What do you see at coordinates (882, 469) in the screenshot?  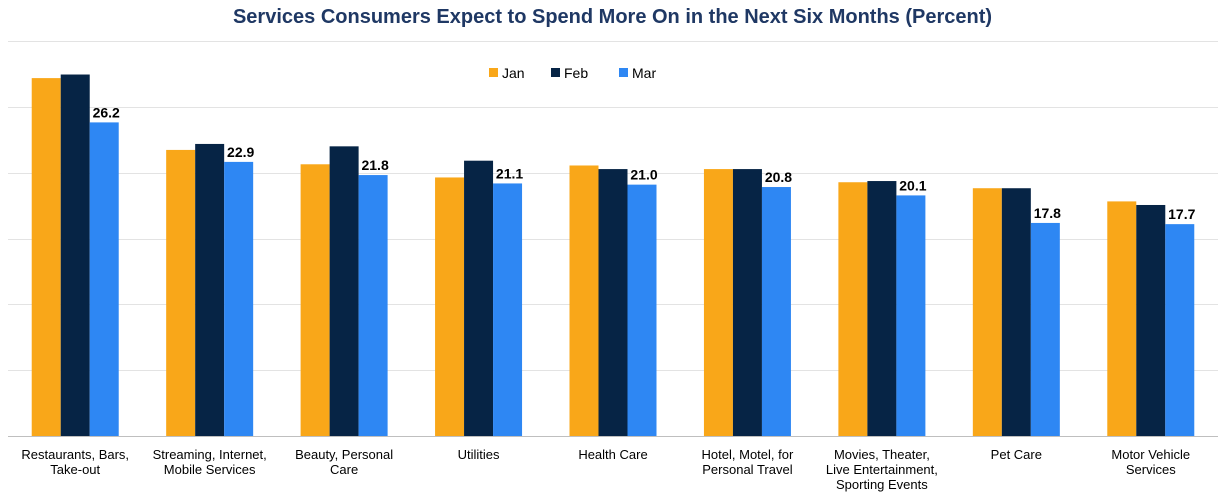 I see `x-tick-label: Live Entertainment,` at bounding box center [882, 469].